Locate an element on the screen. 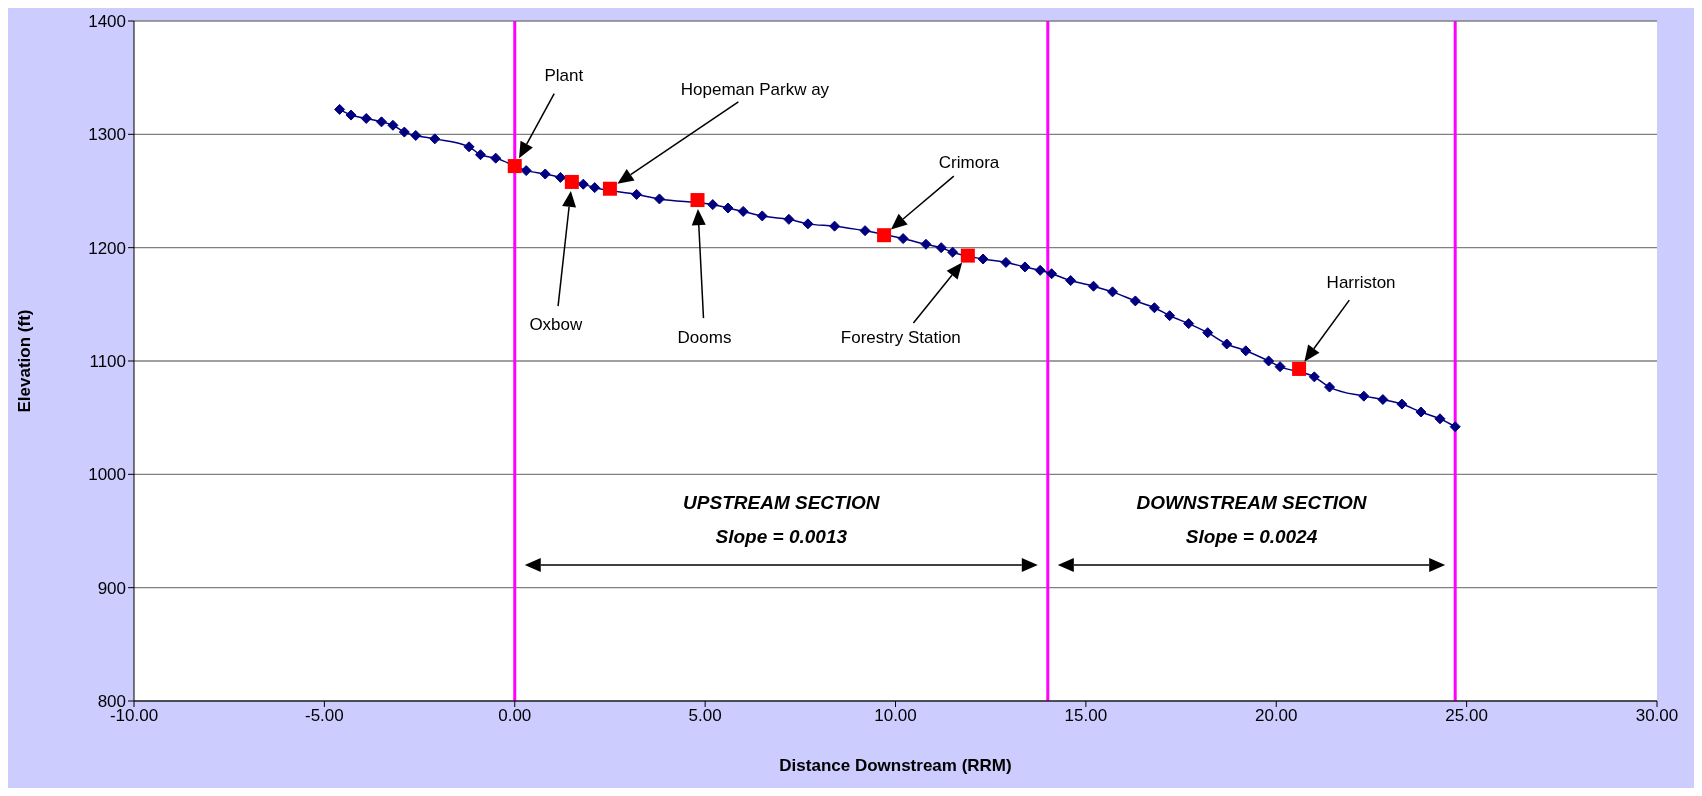 The width and height of the screenshot is (1702, 796). annotation: Slope = 0.0024 is located at coordinates (1251, 537).